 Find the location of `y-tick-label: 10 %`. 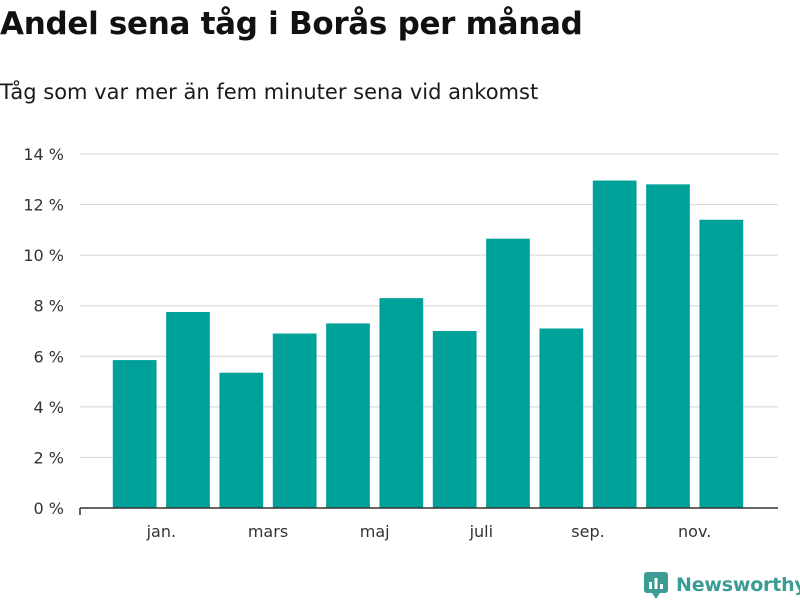

y-tick-label: 10 % is located at coordinates (43, 255).